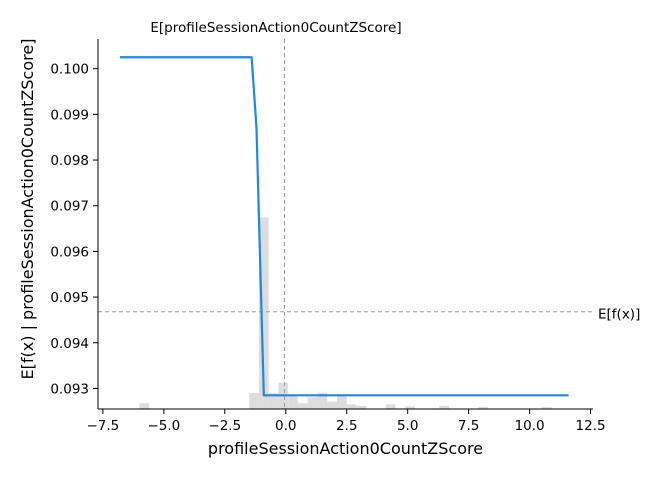 The image size is (665, 477). I want to click on y-tick-label: 0.094, so click(69, 344).